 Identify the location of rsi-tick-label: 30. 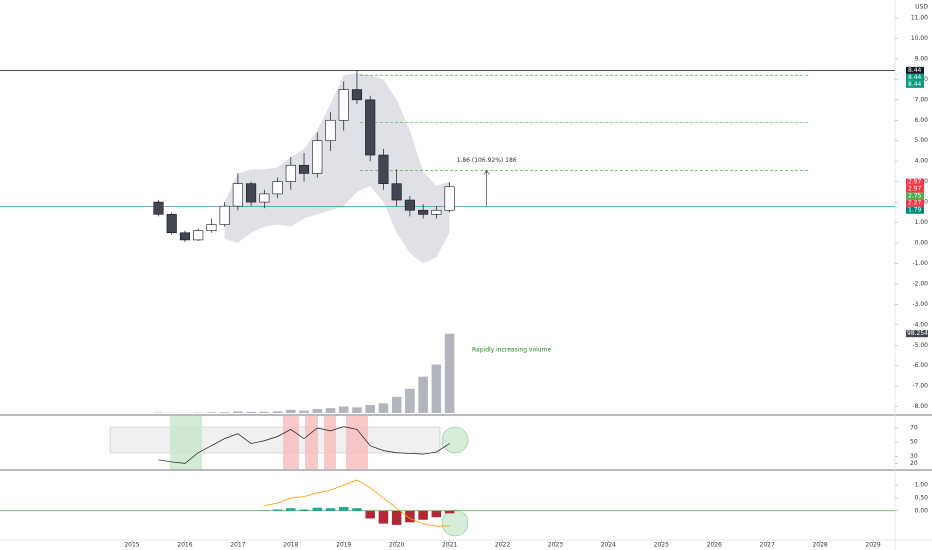
(914, 456).